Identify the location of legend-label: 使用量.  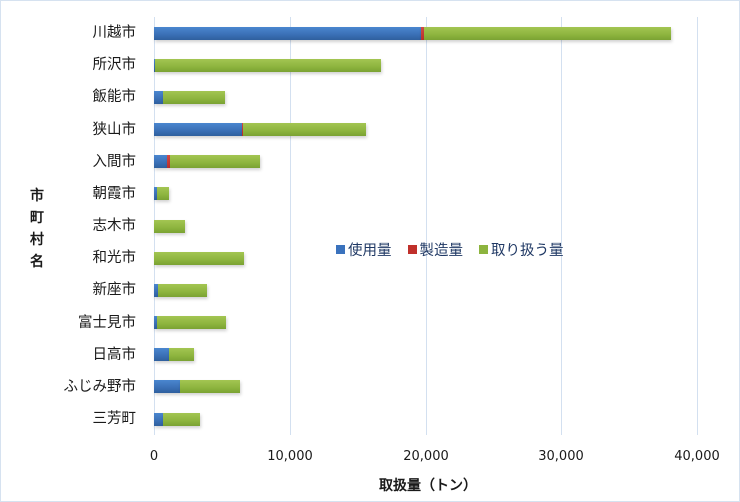
(370, 251).